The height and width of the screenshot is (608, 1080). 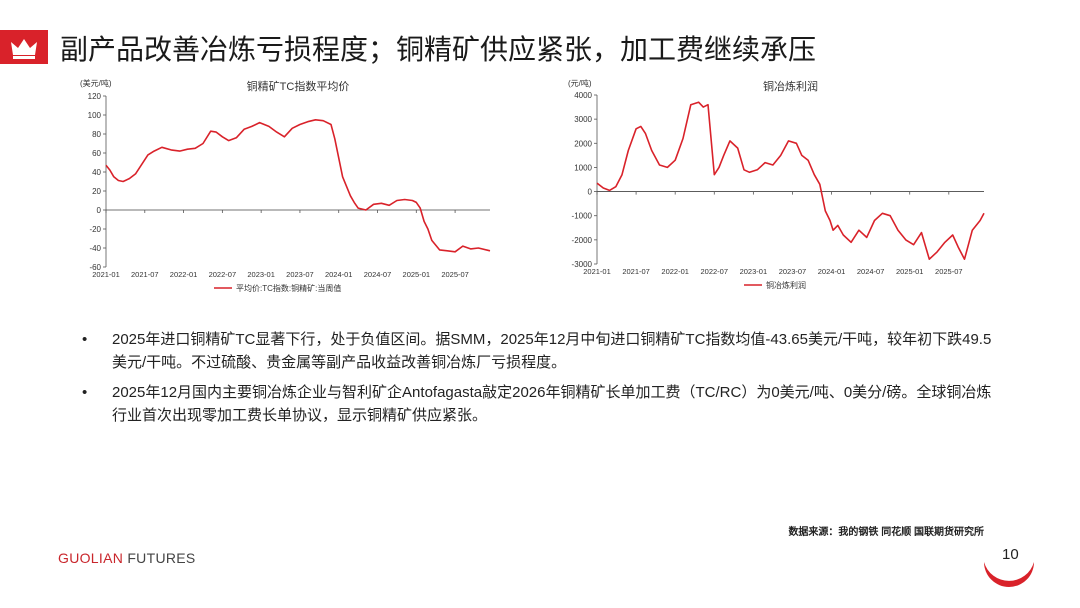 What do you see at coordinates (91, 558) in the screenshot?
I see `brand-name-red: GUOLIAN` at bounding box center [91, 558].